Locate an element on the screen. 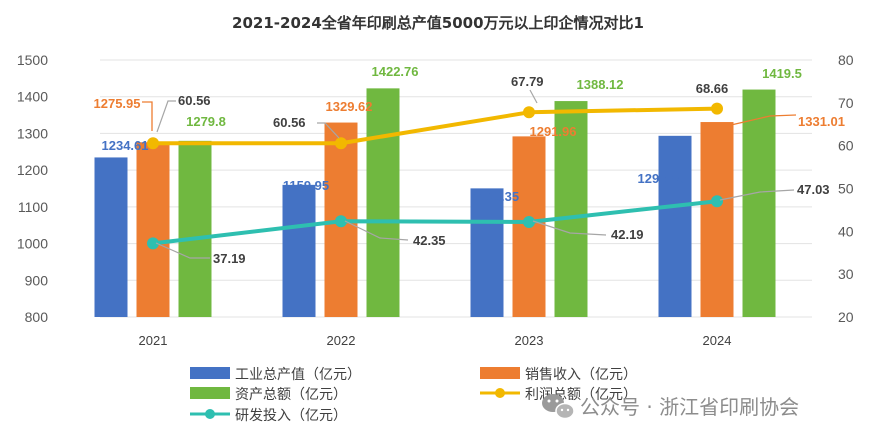 This screenshot has height=441, width=877. watermark: 公众号 · 浙江省印刷协会 is located at coordinates (670, 407).